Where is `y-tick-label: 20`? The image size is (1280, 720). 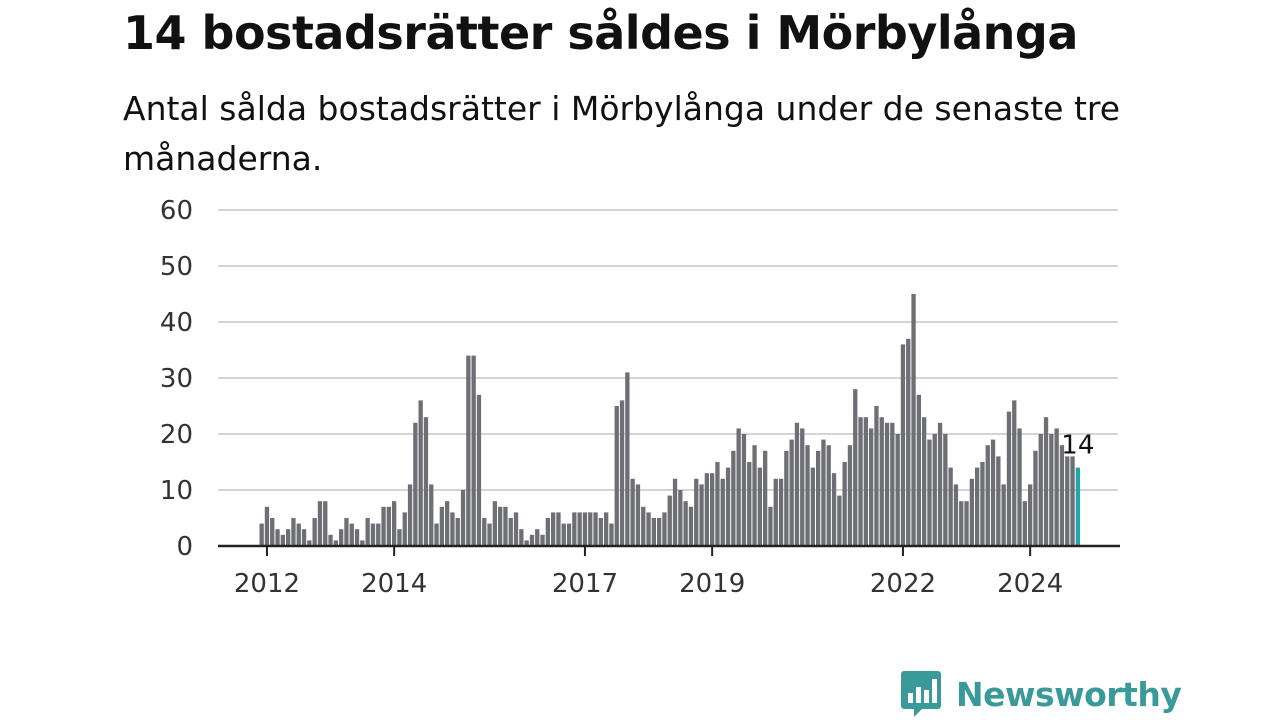
y-tick-label: 20 is located at coordinates (176, 435).